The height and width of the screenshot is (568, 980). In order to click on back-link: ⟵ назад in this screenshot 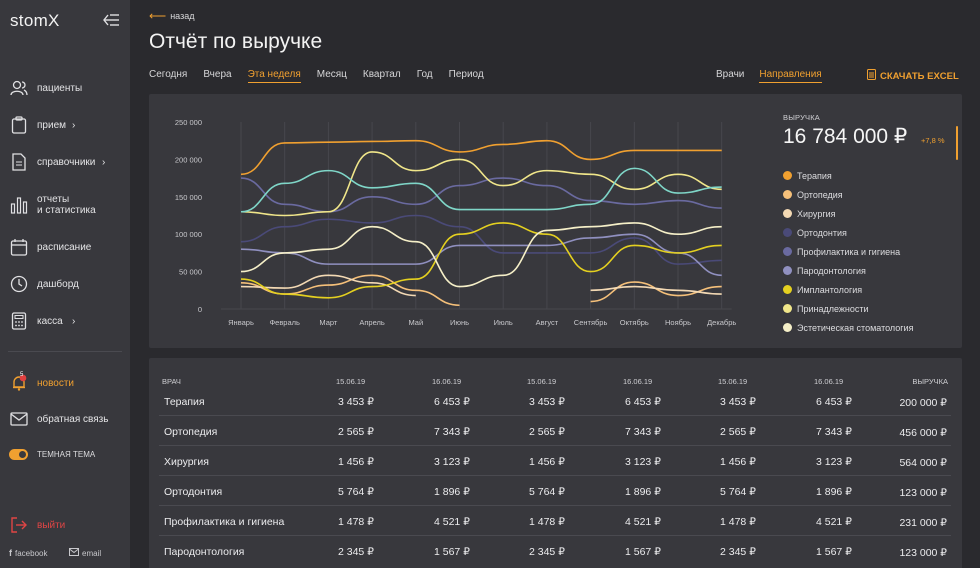, I will do `click(171, 15)`.